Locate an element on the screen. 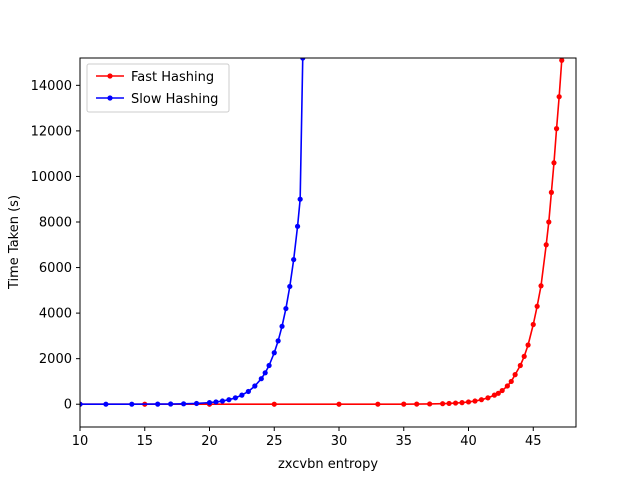  y-tick-label-1: 2000 is located at coordinates (55, 359).